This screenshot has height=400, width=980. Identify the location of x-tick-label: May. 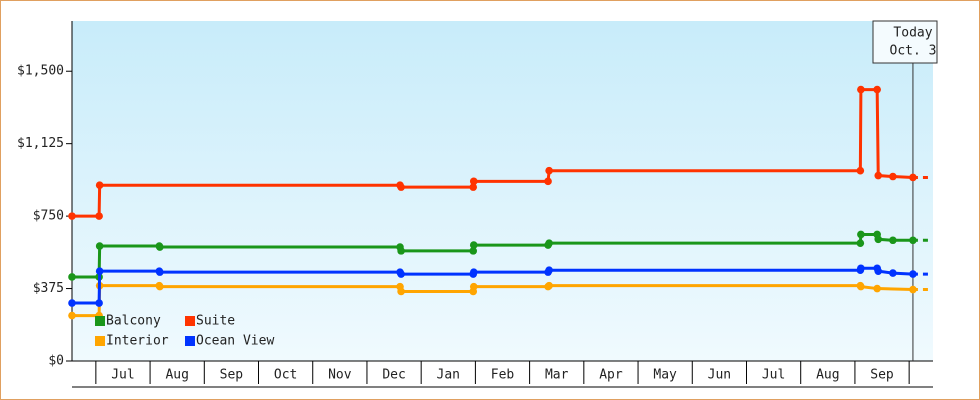
(665, 375).